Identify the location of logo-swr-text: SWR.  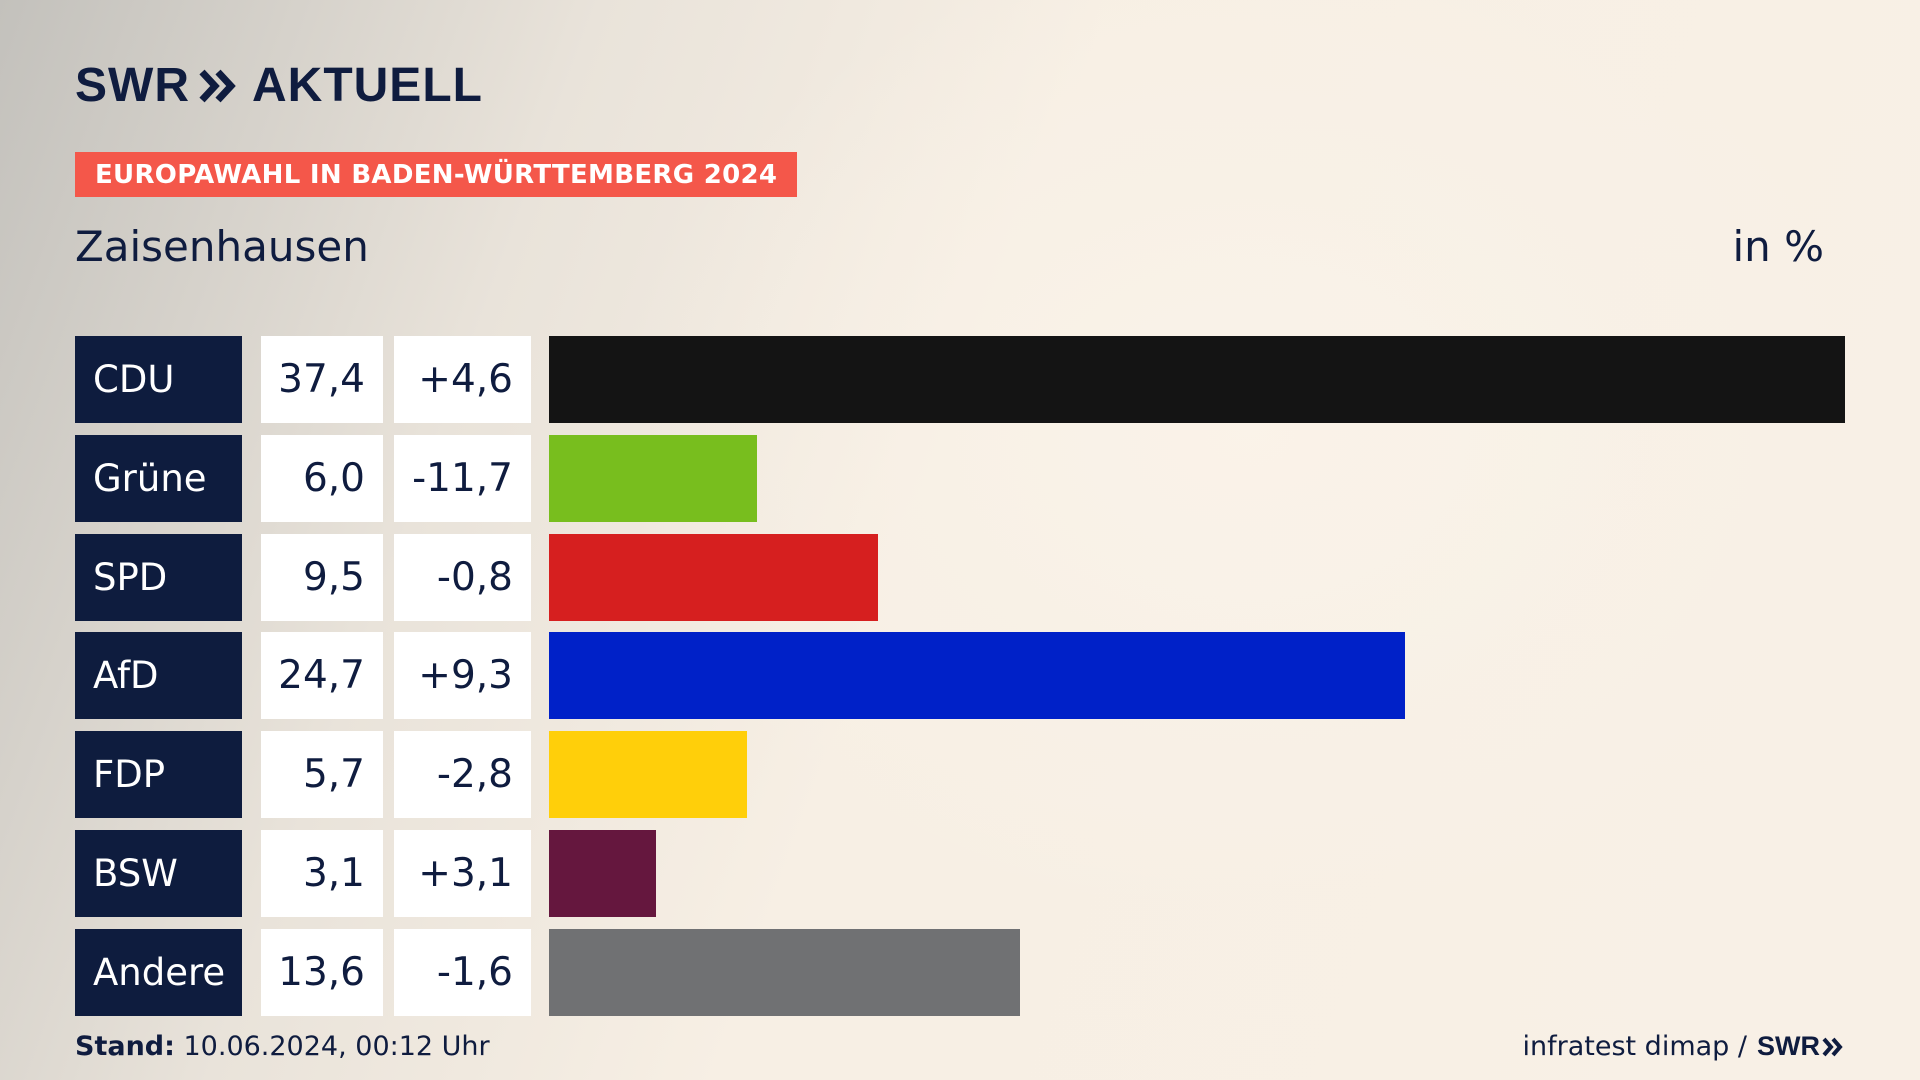
(132, 85).